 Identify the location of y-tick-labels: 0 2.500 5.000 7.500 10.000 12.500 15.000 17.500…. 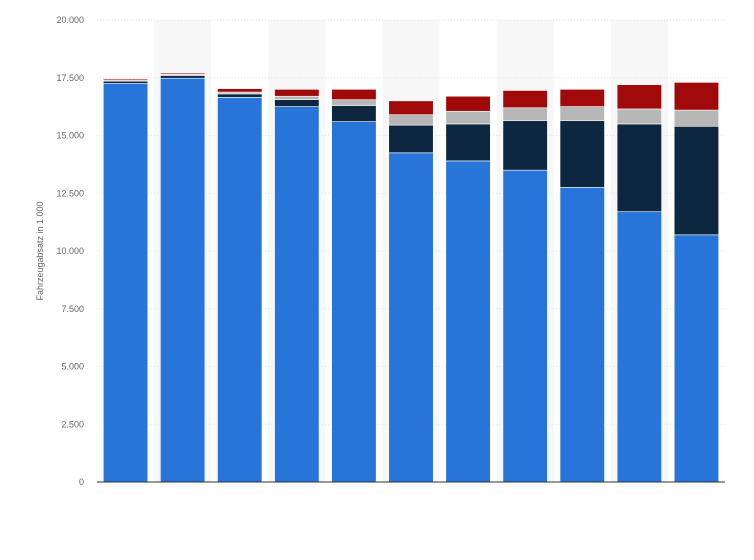
(70, 251).